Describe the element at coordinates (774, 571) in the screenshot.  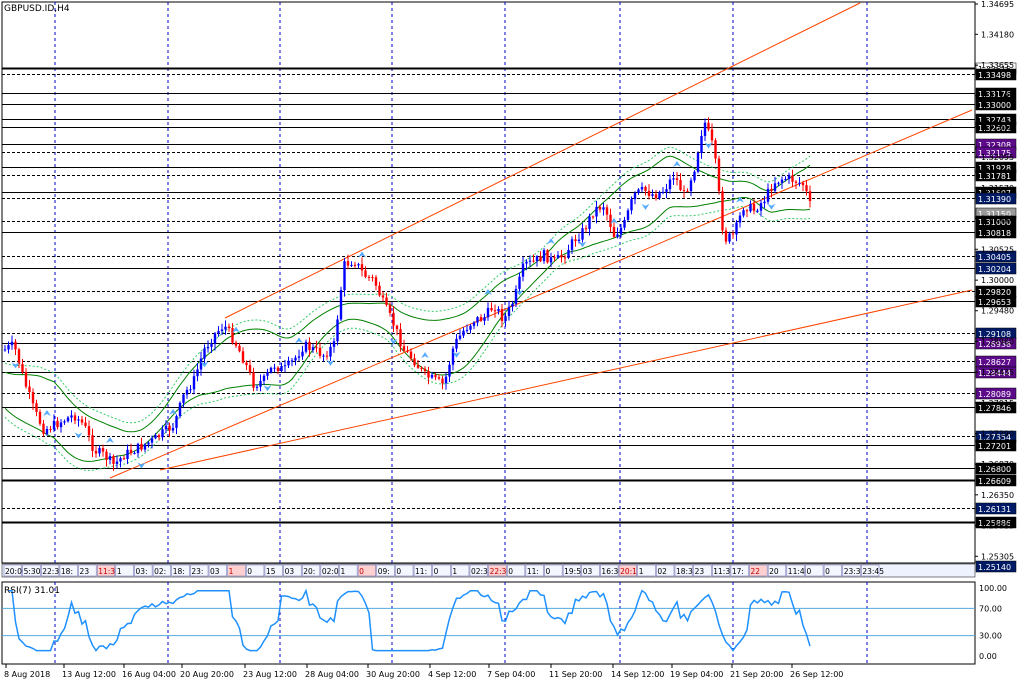
I see `session-label: 20` at that location.